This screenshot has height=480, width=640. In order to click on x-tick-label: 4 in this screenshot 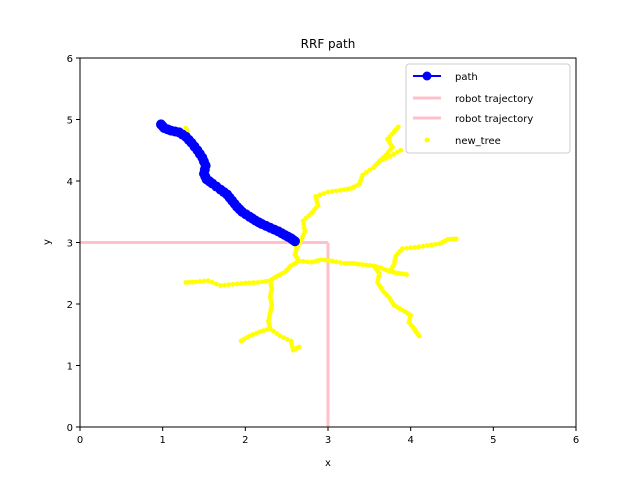, I will do `click(410, 440)`.